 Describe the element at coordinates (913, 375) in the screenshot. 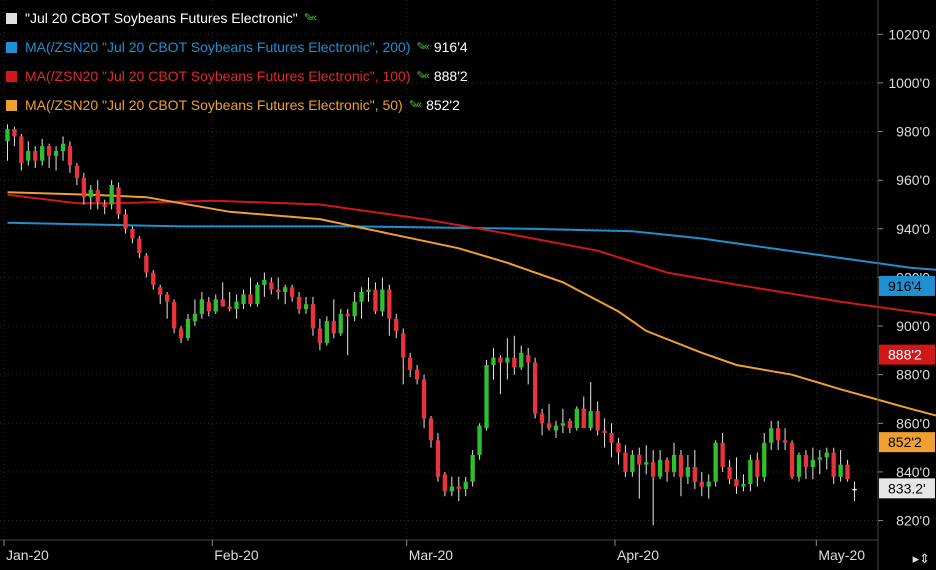

I see `y-tick-label: 880'0` at that location.